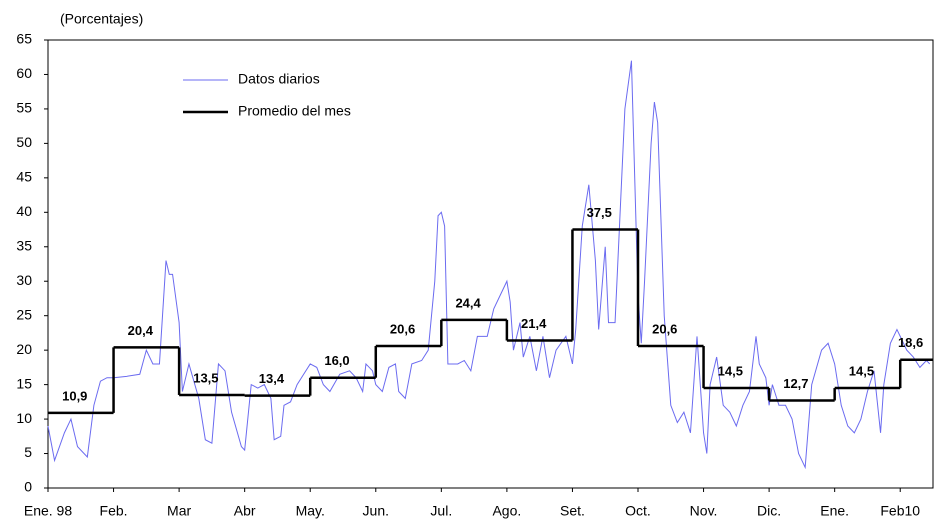 The image size is (935, 522). Describe the element at coordinates (910, 342) in the screenshot. I see `value-label: 18,6` at that location.